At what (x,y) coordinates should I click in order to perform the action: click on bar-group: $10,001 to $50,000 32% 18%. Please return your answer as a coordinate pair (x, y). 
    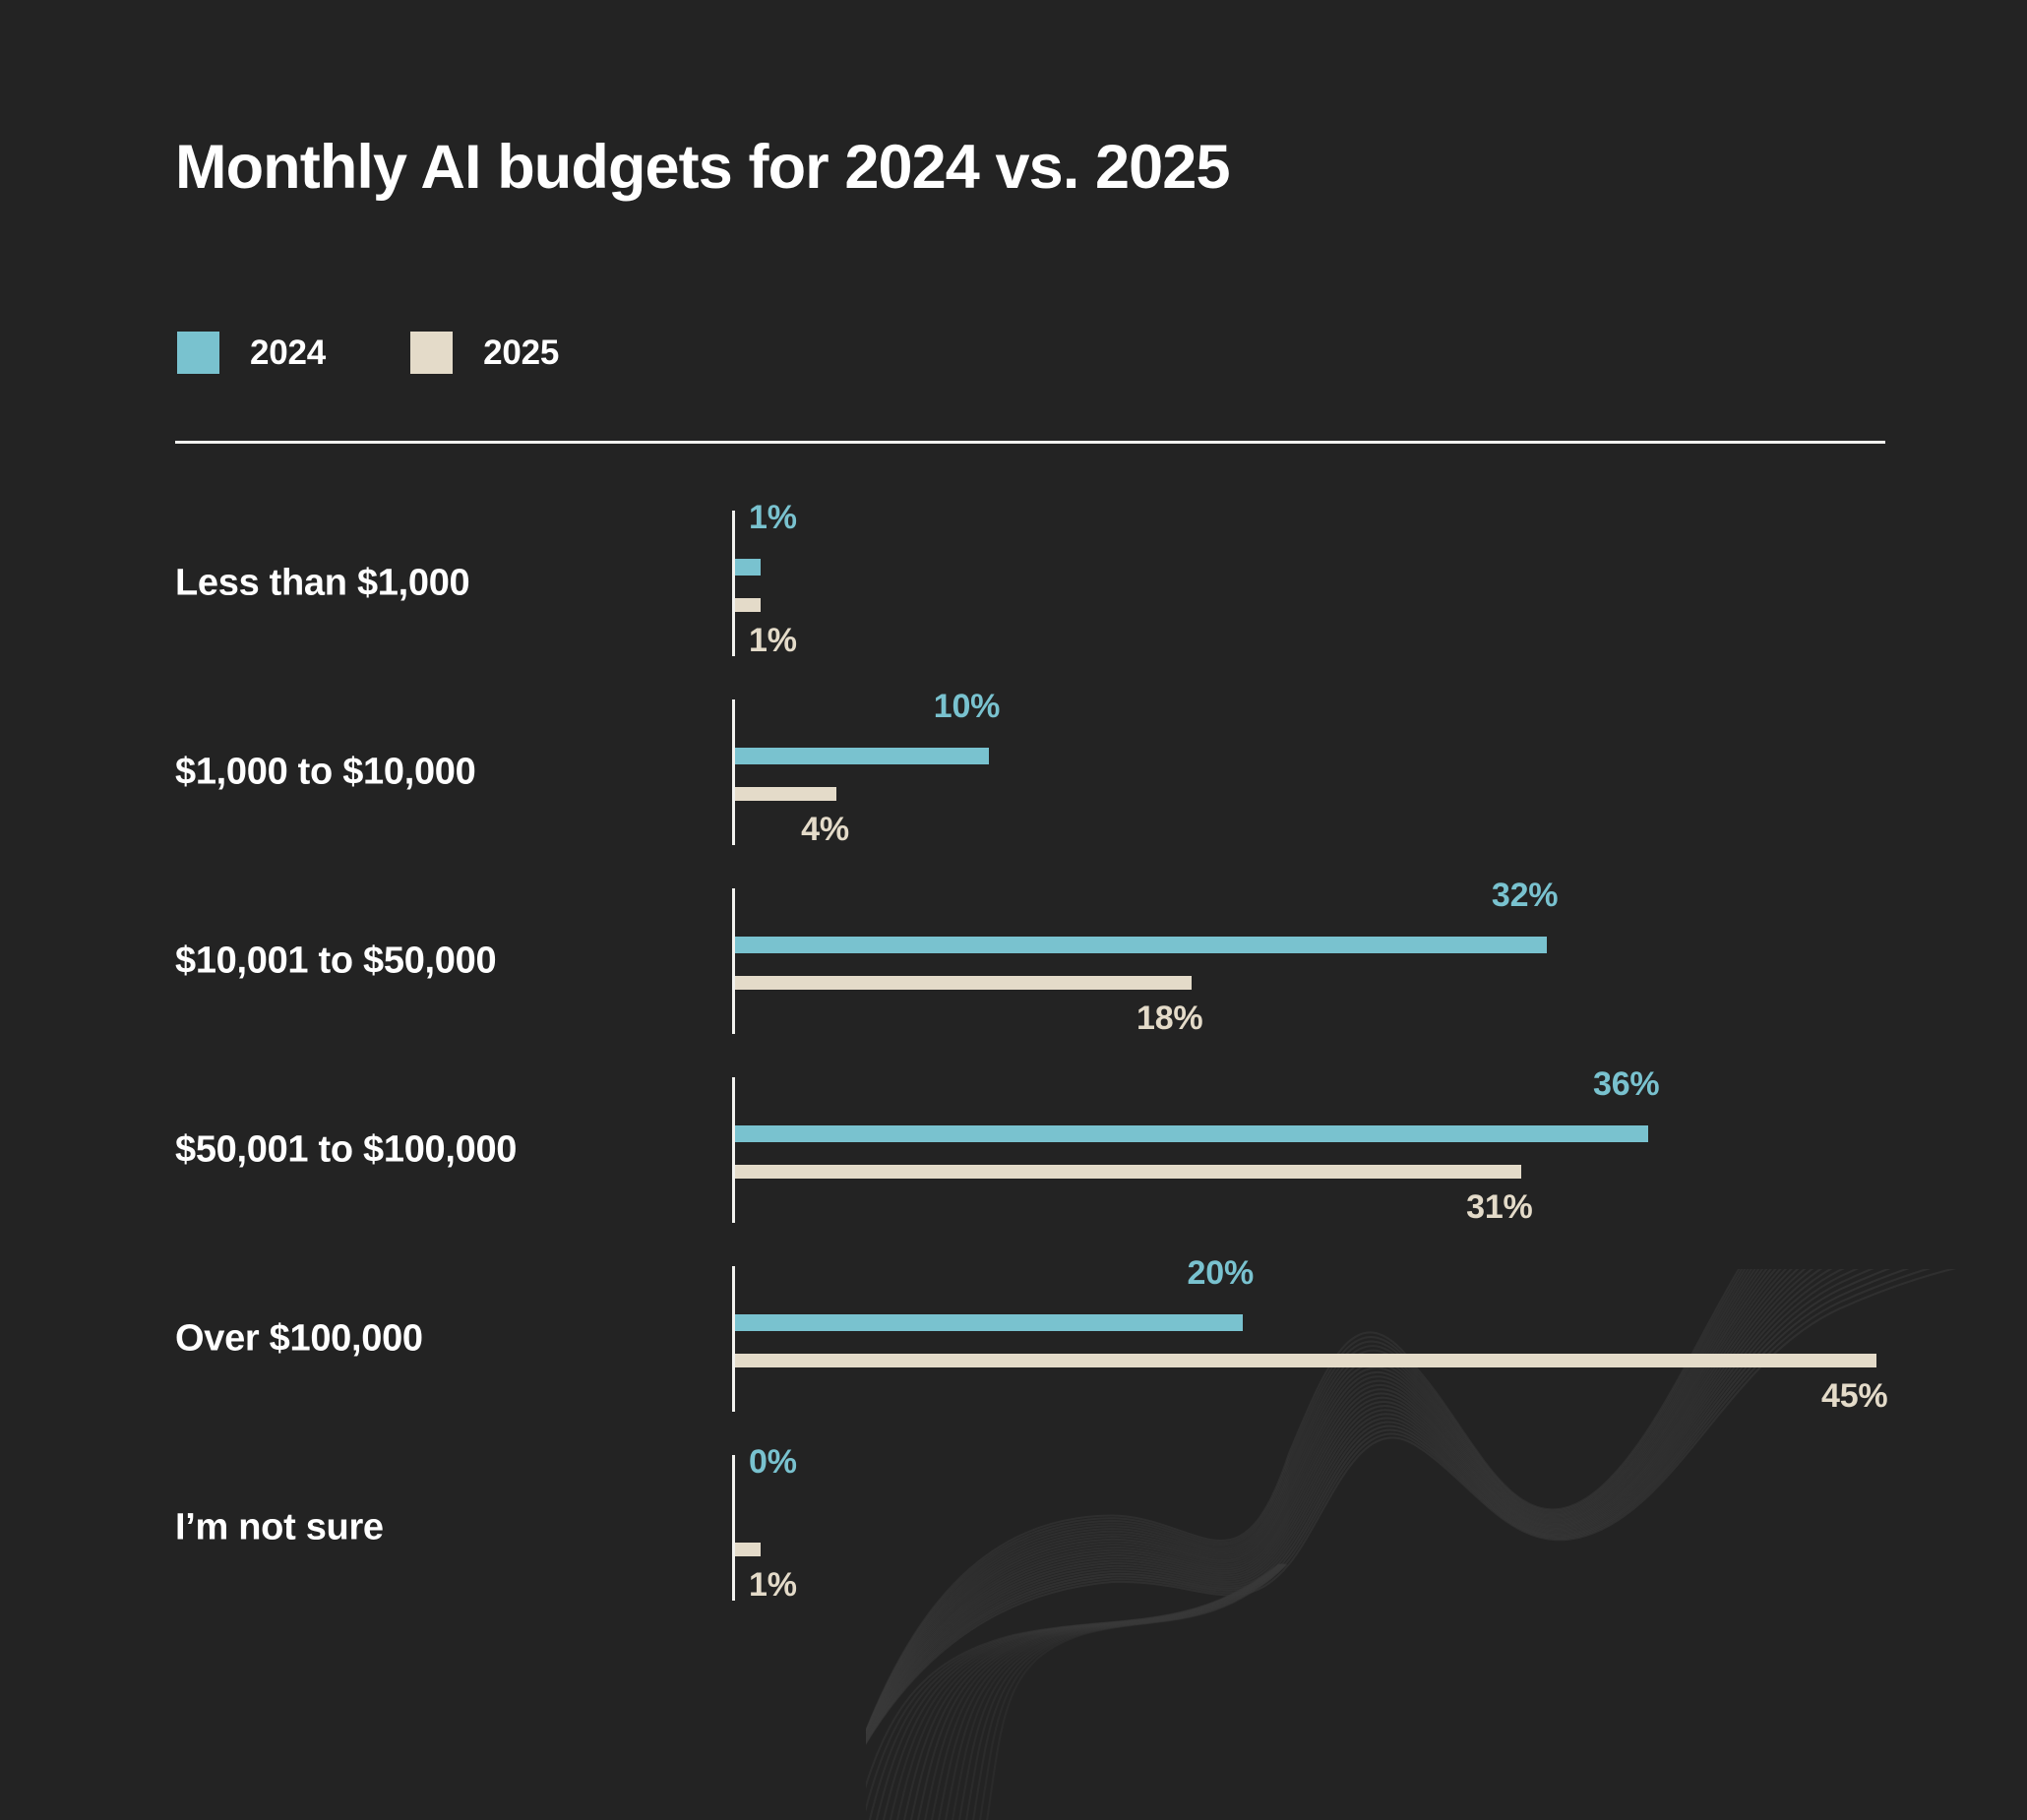
    Looking at the image, I should click on (1013, 961).